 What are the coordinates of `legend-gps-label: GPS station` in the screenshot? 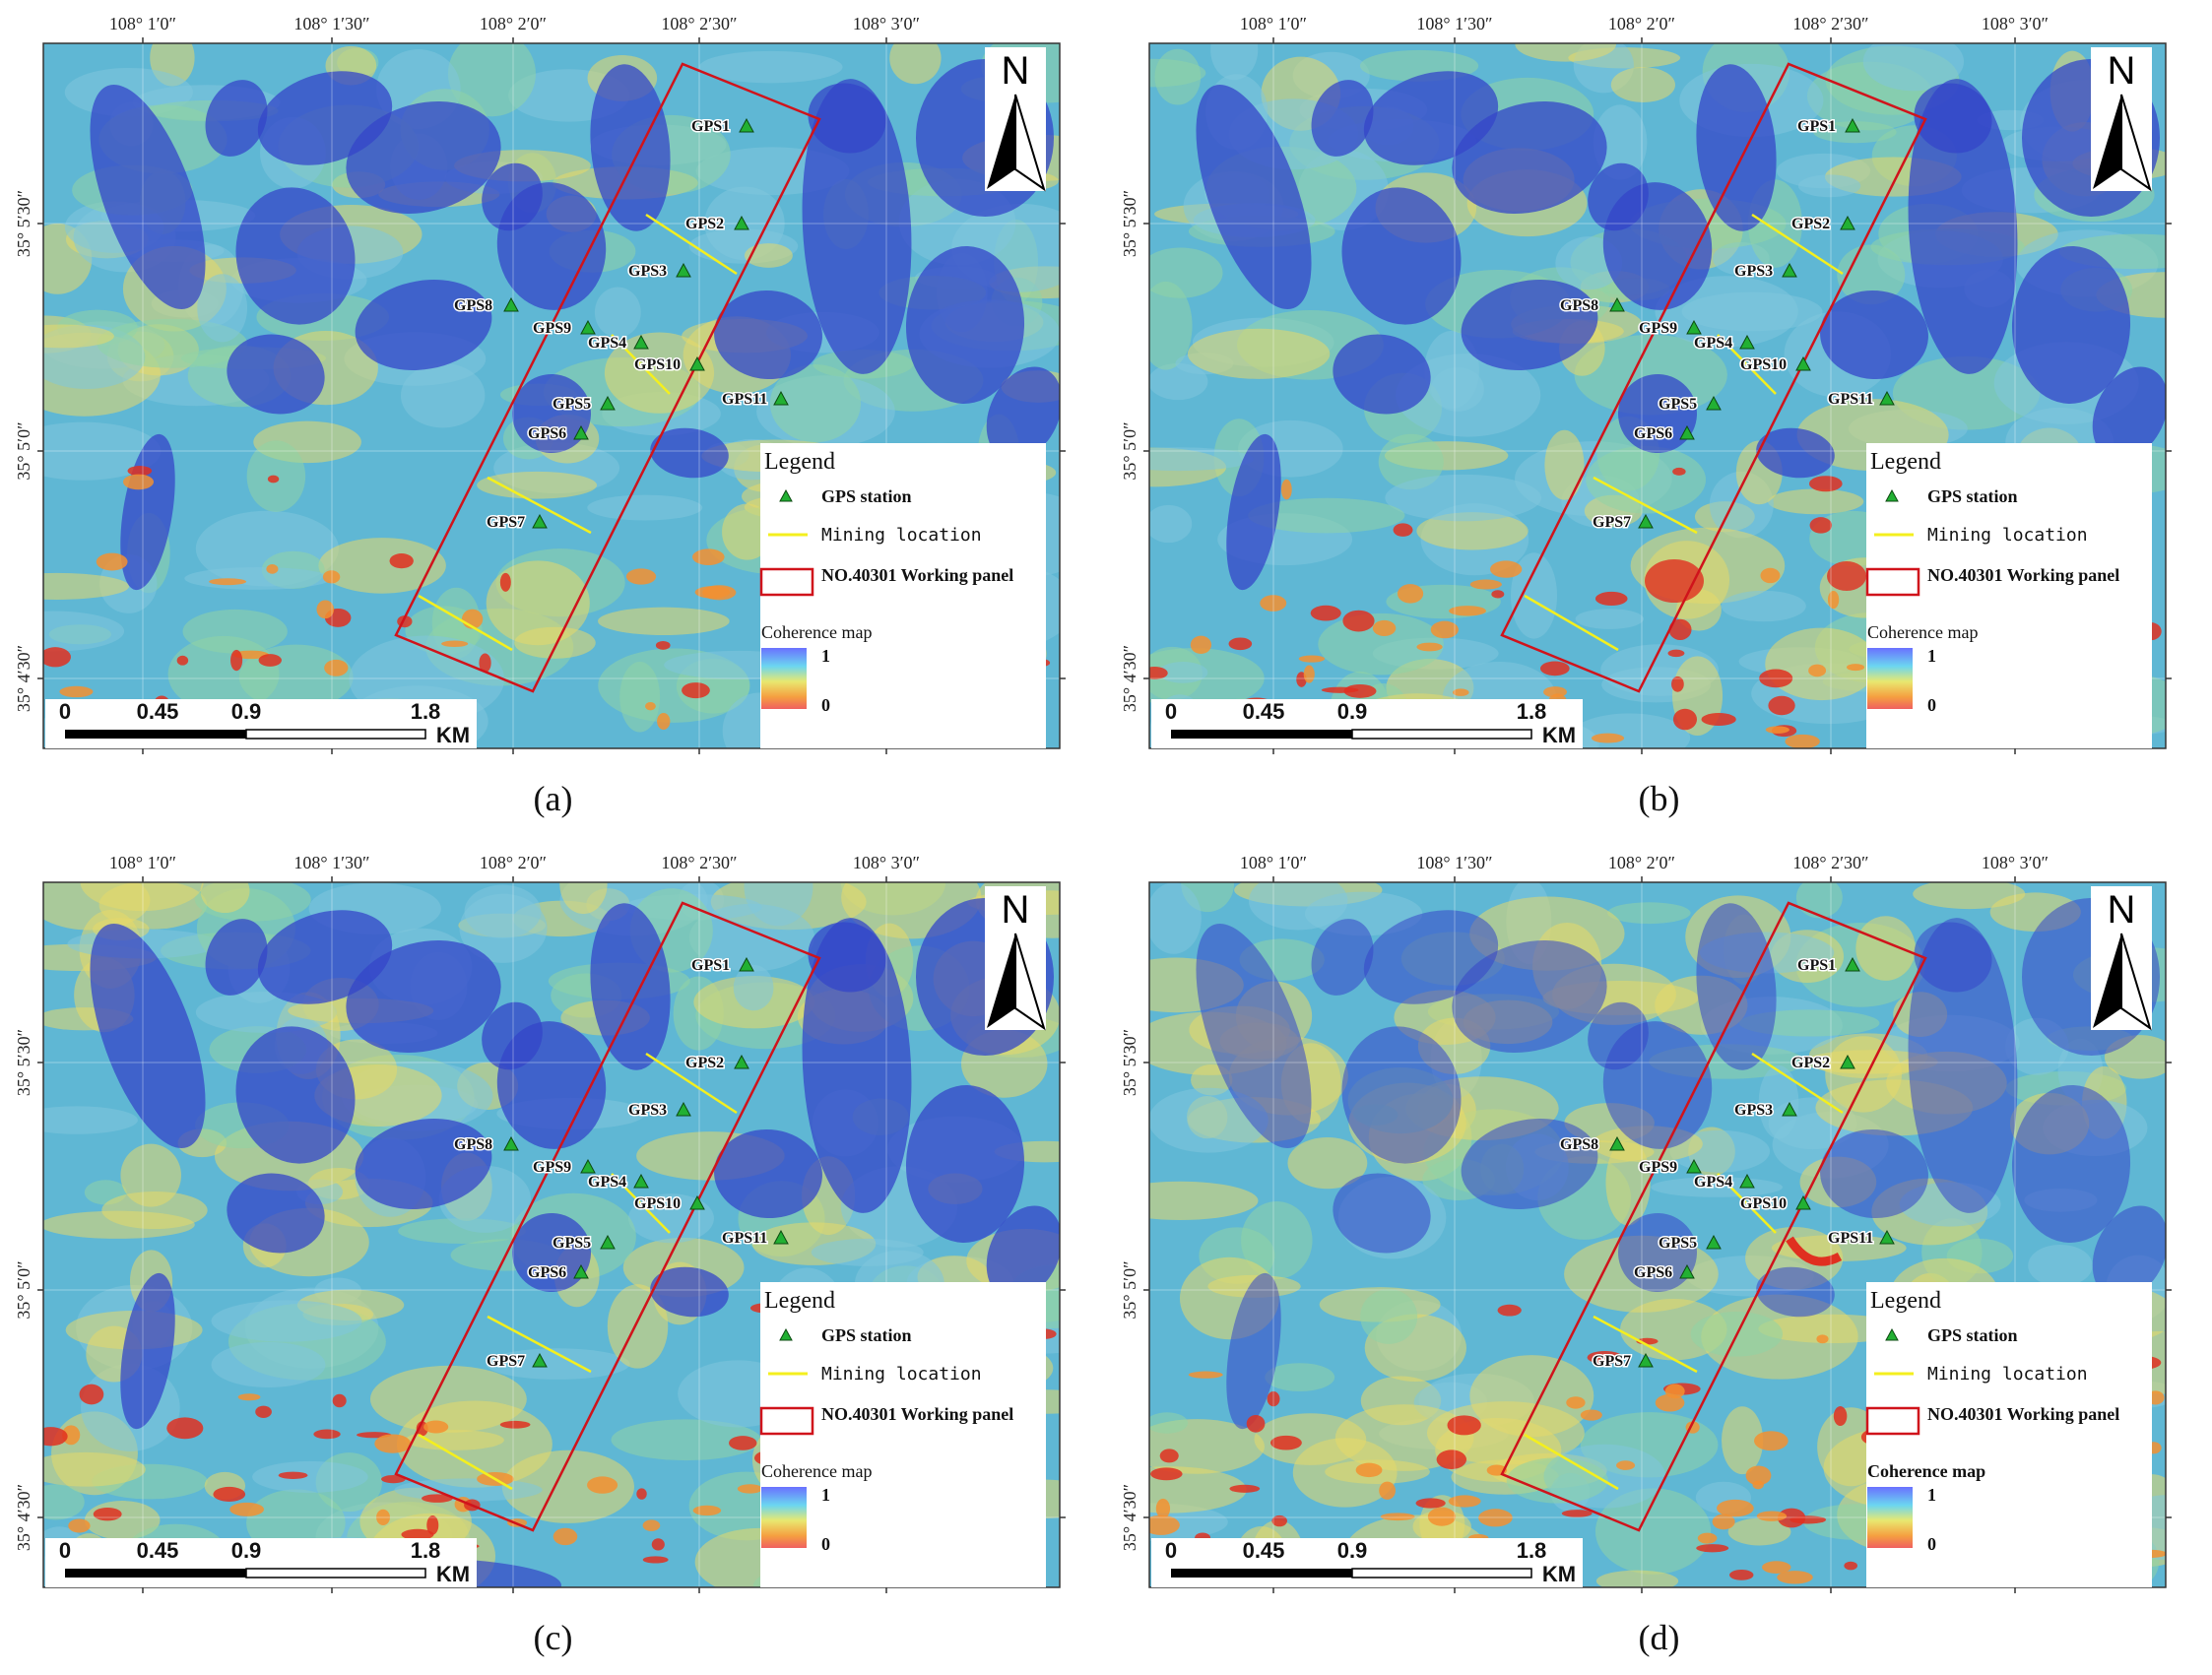 It's located at (1972, 1335).